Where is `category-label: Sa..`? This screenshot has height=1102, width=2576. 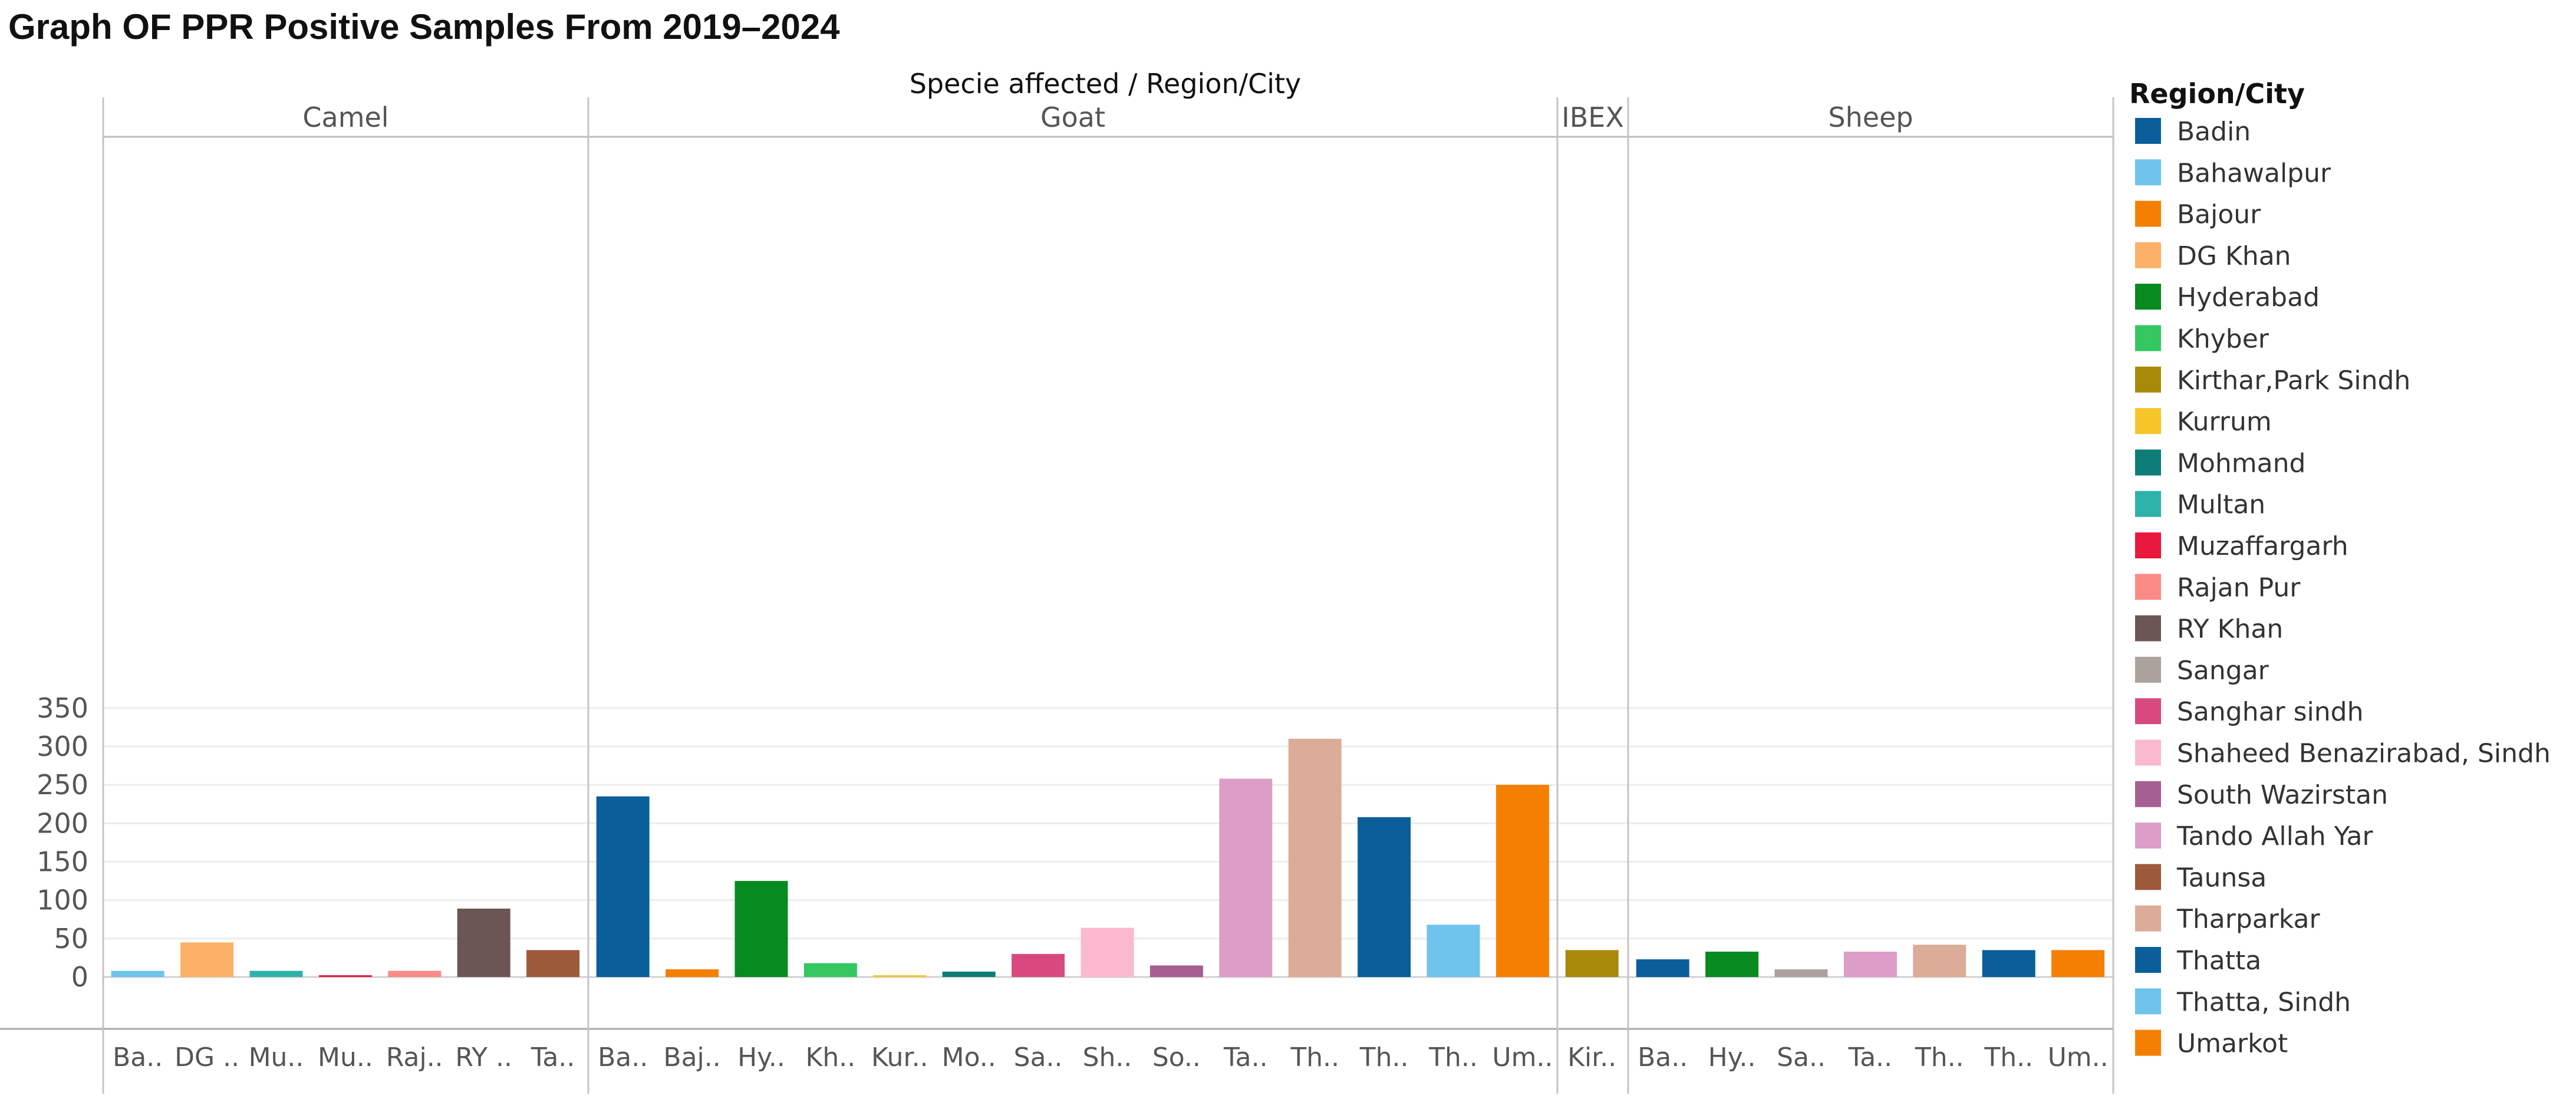 category-label: Sa.. is located at coordinates (1038, 1057).